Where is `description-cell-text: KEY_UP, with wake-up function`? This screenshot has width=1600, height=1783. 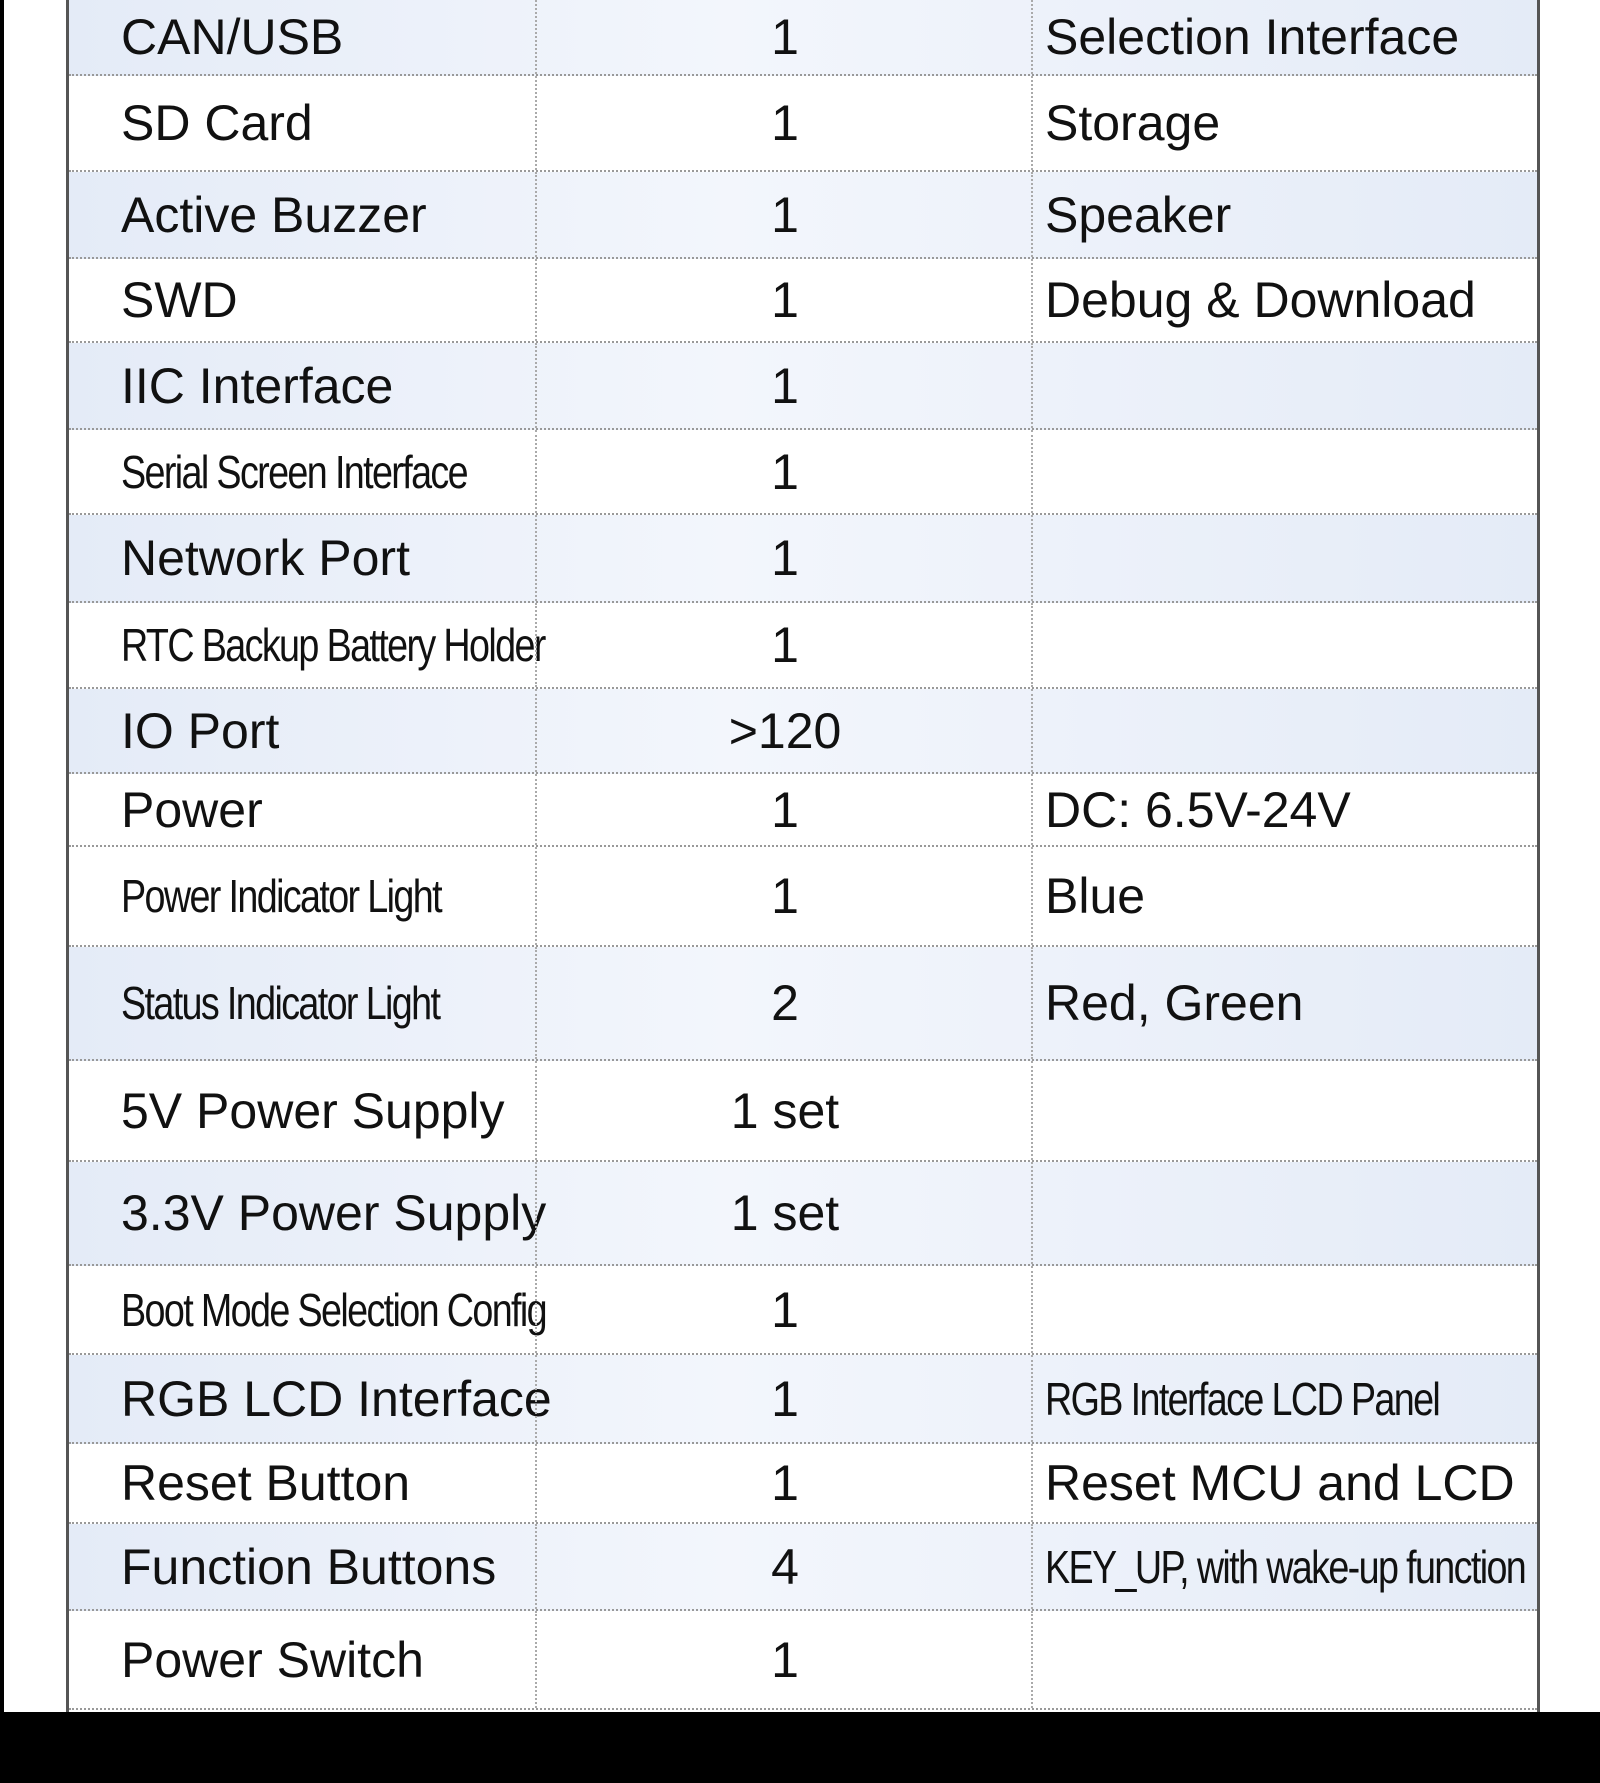
description-cell-text: KEY_UP, with wake-up function is located at coordinates (1286, 1566).